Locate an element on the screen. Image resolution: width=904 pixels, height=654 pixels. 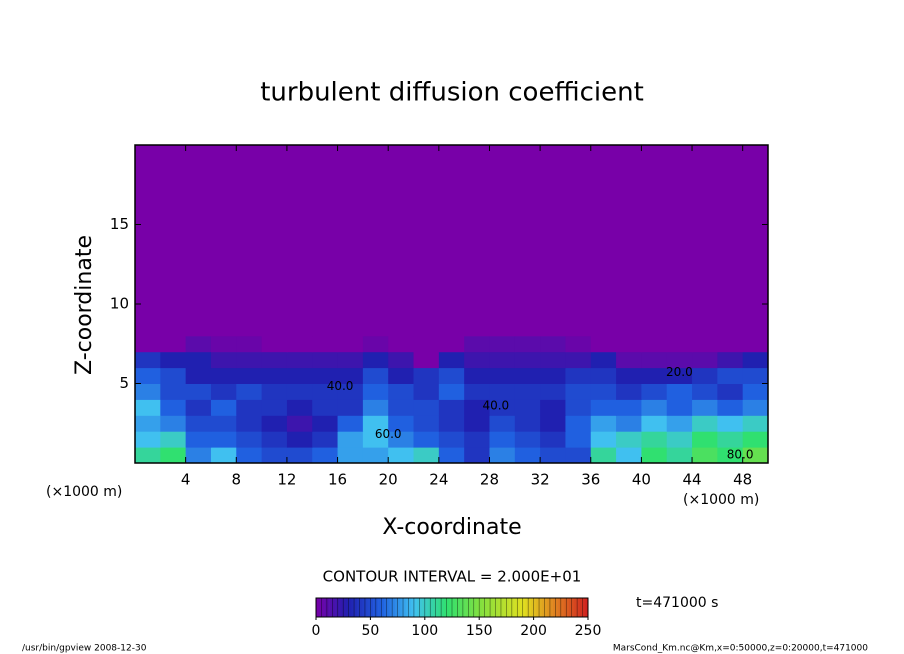
time-label: t=471000 s is located at coordinates (677, 603).